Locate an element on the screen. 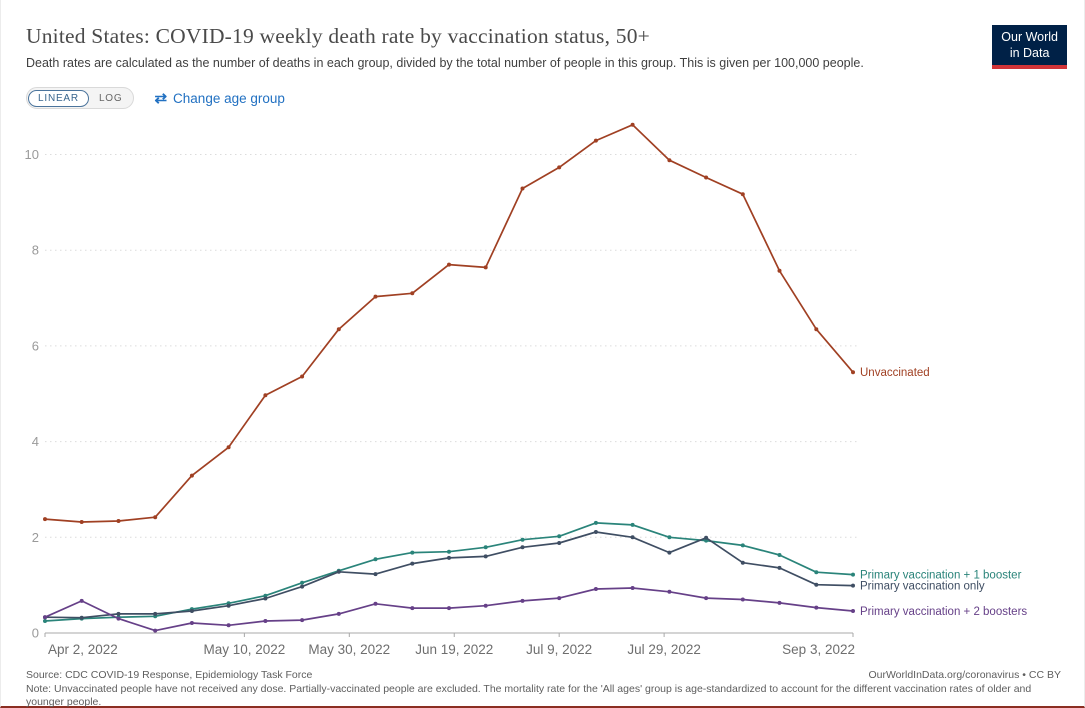 The height and width of the screenshot is (708, 1085). series-end-label: Primary vaccination + 1 booster is located at coordinates (941, 576).